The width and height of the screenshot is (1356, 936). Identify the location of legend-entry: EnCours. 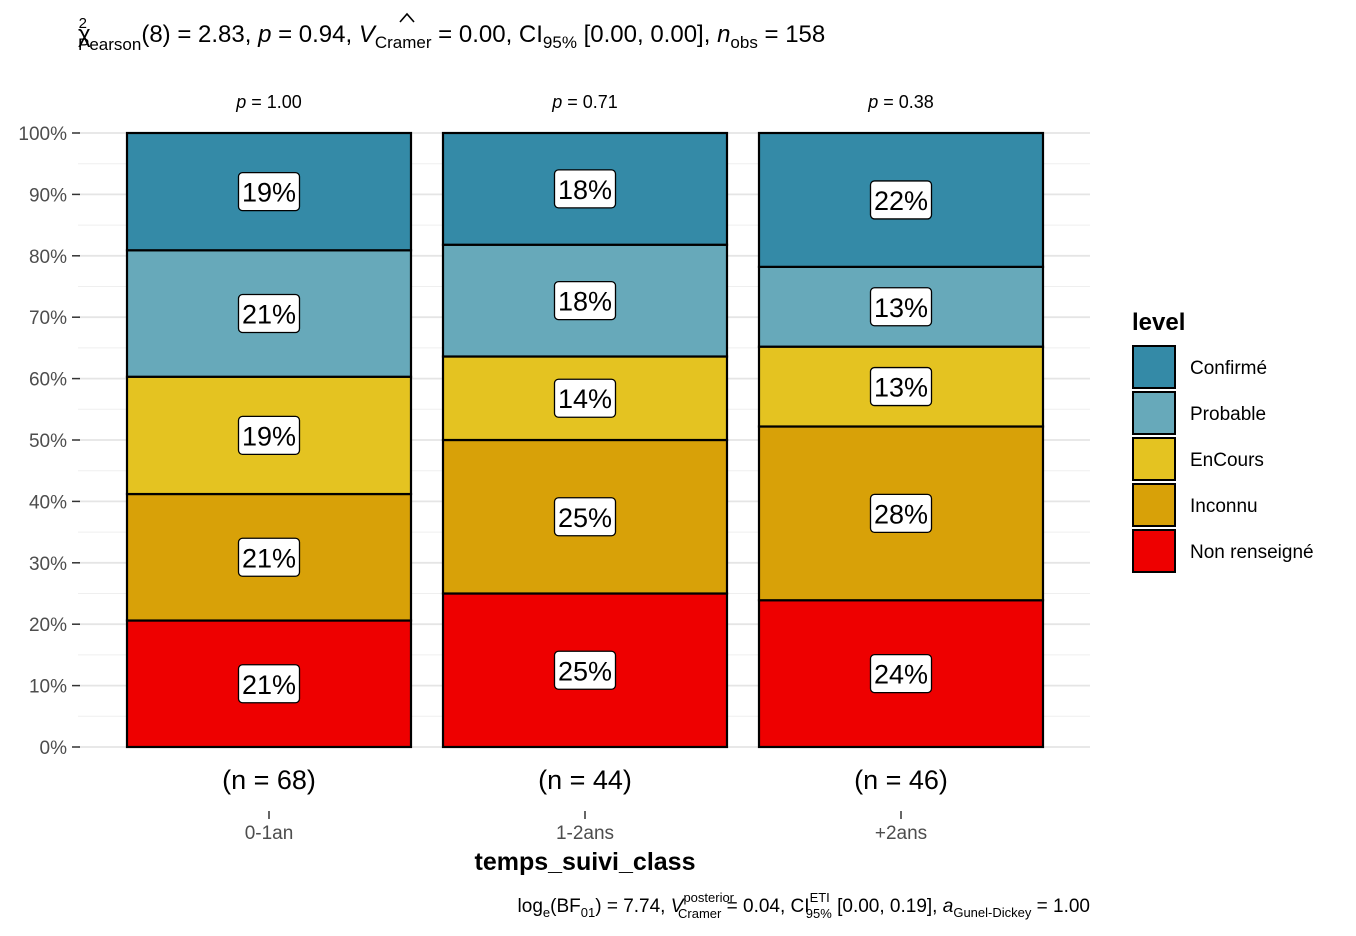
(1227, 460).